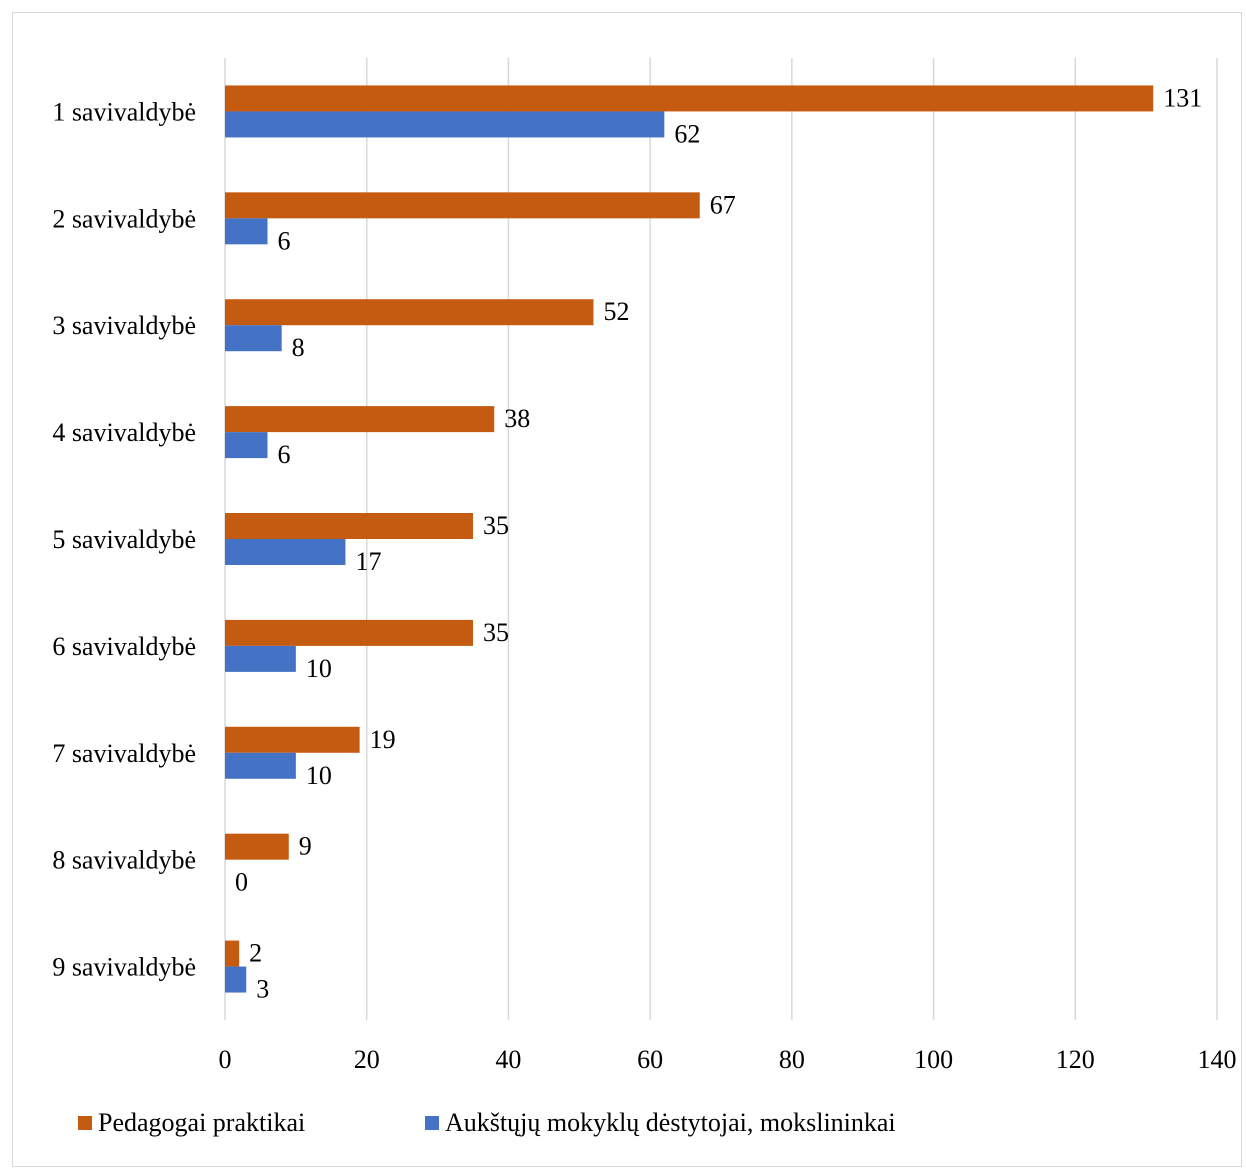 This screenshot has height=1171, width=1246. I want to click on category-label: 1 savivaldybė, so click(124, 111).